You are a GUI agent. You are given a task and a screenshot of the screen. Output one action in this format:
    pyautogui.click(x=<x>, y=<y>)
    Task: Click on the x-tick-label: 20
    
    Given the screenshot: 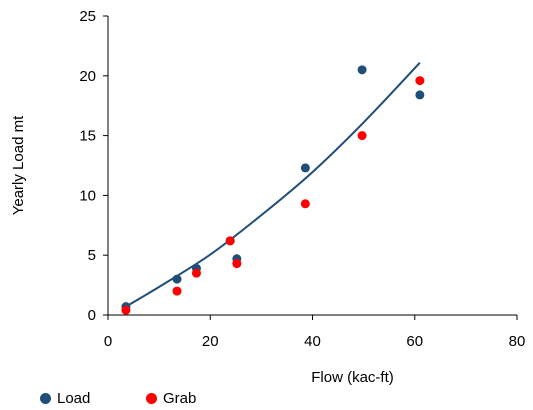 What is the action you would take?
    pyautogui.click(x=210, y=341)
    